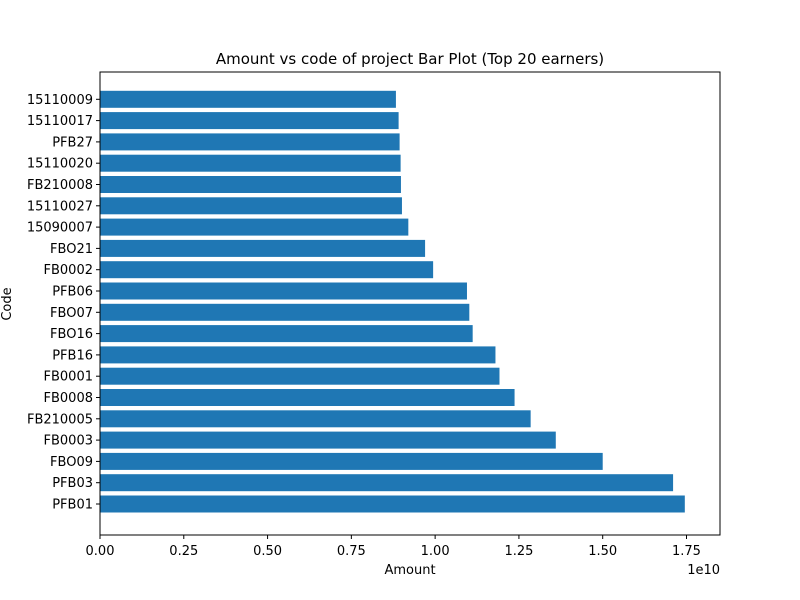  I want to click on x-axis-ticks: 0.00 0.25 0.50 0.75 1.00 1.25 1.50 1.75, so click(393, 547).